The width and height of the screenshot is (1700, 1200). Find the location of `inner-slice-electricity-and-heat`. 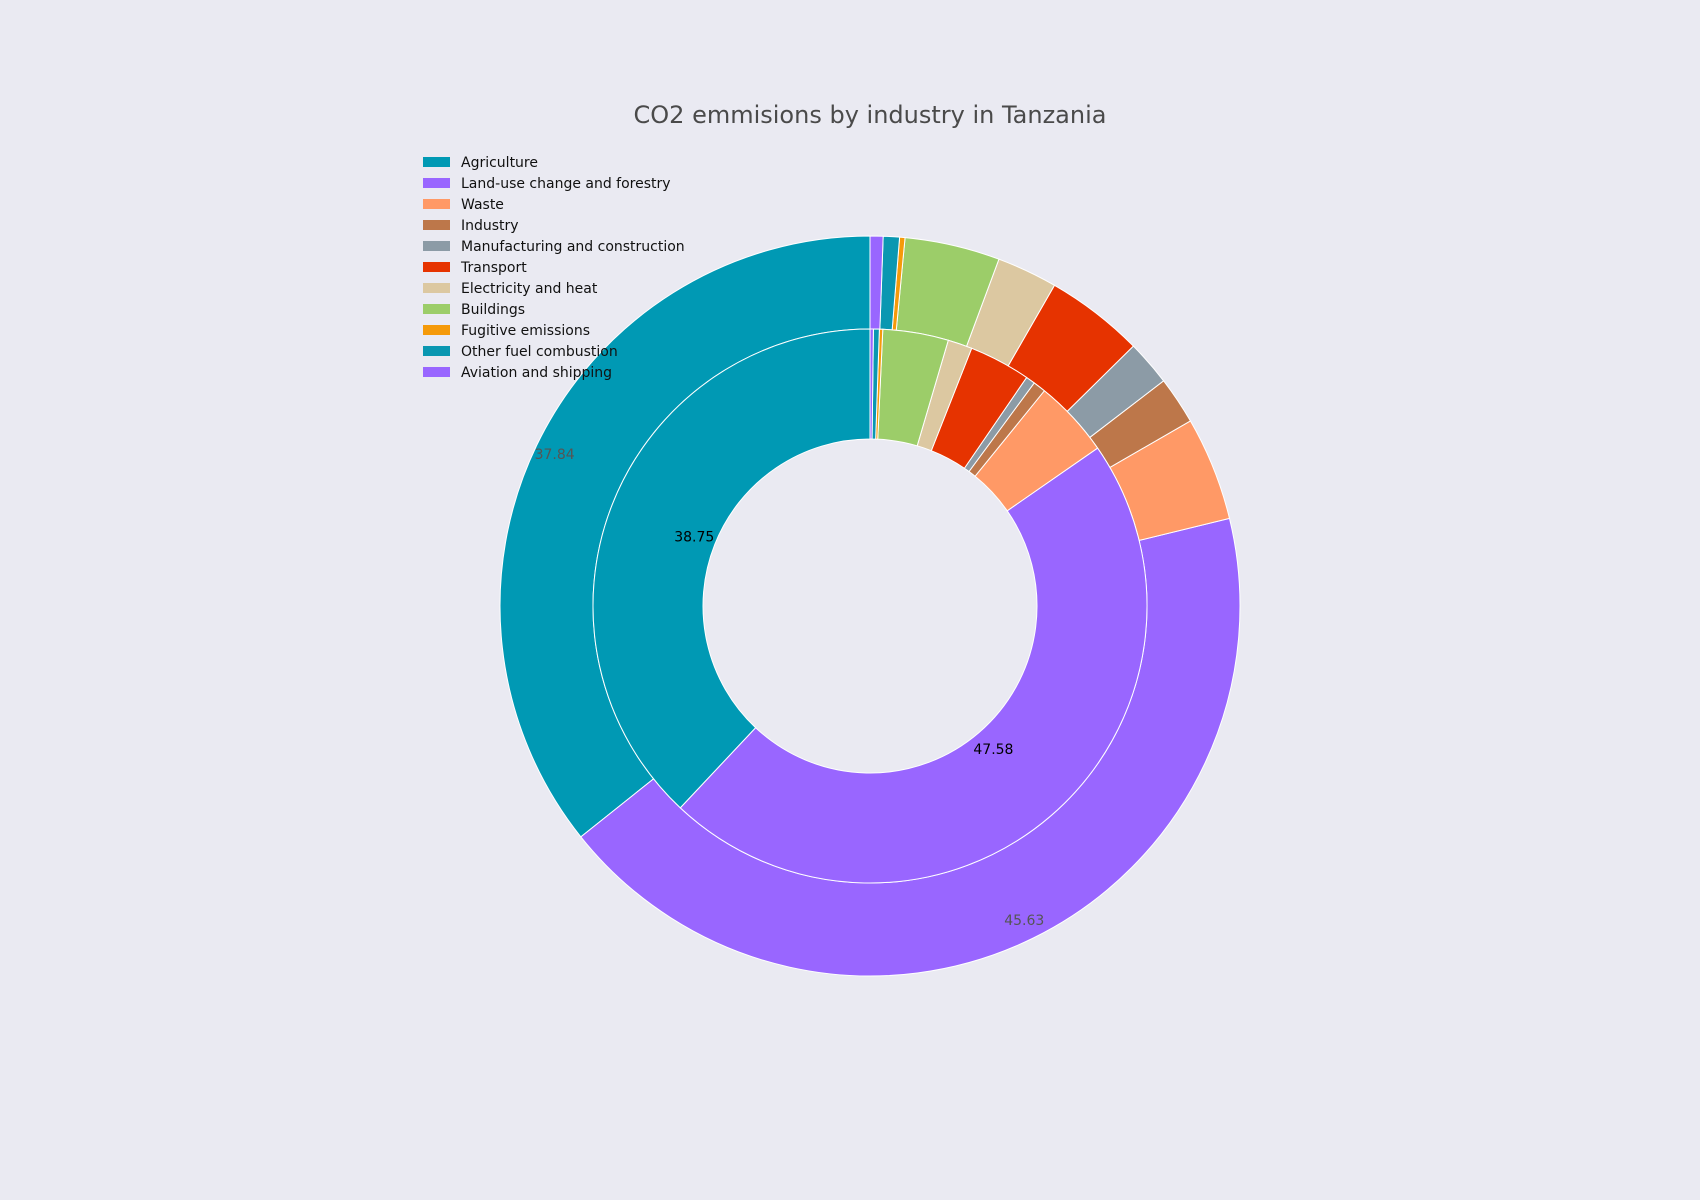

inner-slice-electricity-and-heat is located at coordinates (944, 395).